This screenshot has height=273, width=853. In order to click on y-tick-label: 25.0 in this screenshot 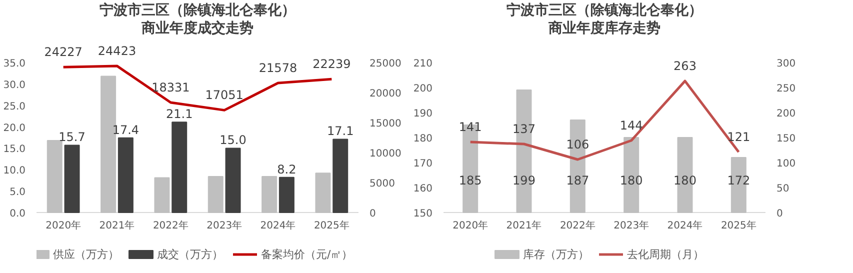, I will do `click(14, 106)`.